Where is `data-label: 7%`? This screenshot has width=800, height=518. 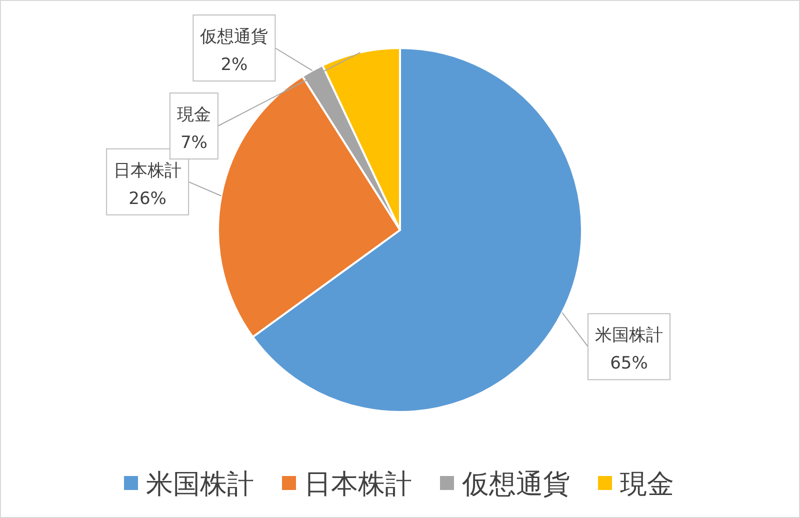 data-label: 7% is located at coordinates (194, 143).